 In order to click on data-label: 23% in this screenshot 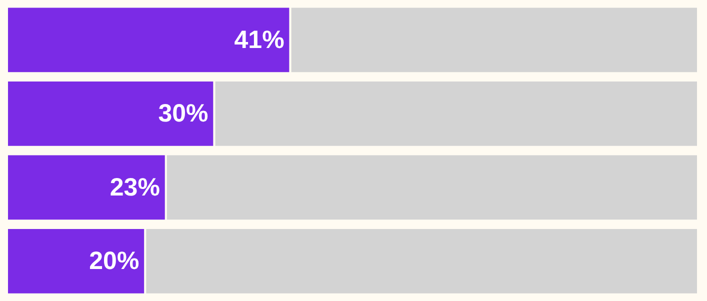, I will do `click(135, 187)`.